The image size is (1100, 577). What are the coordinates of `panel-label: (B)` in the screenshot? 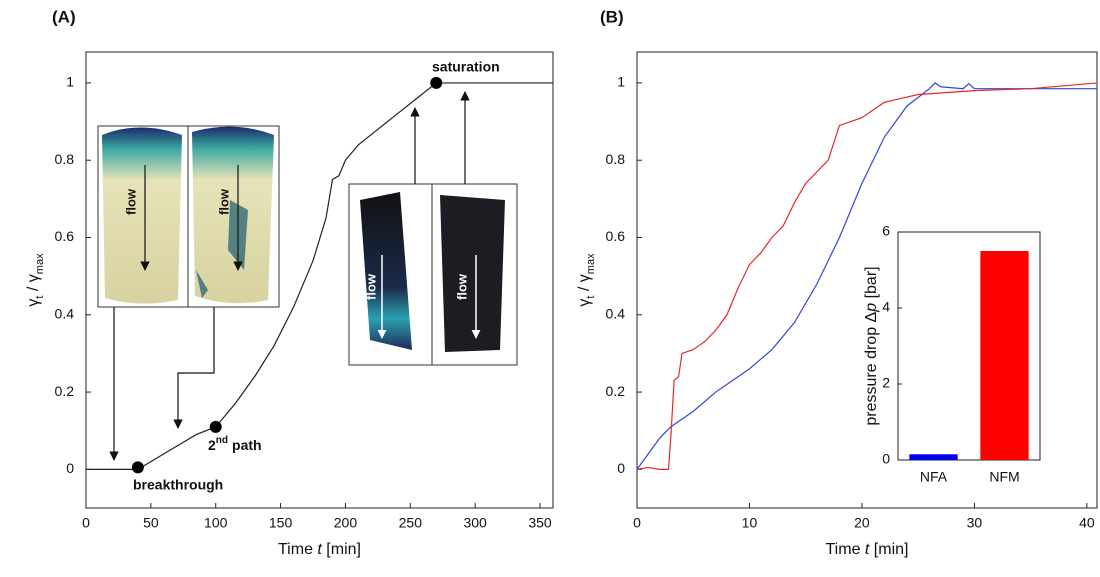 It's located at (612, 16).